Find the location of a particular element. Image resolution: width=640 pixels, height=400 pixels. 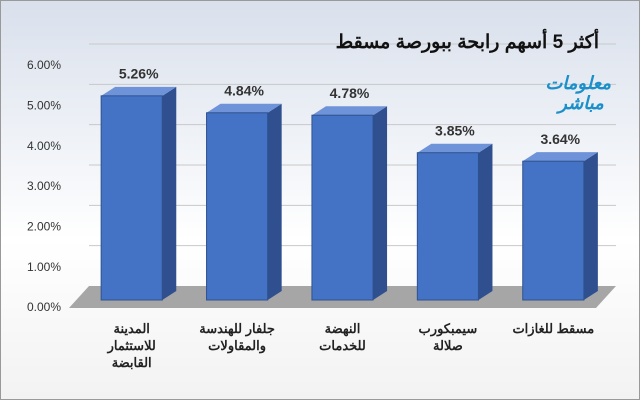

x-tick-label: المدينة للاستثمار القابضة is located at coordinates (131, 345).